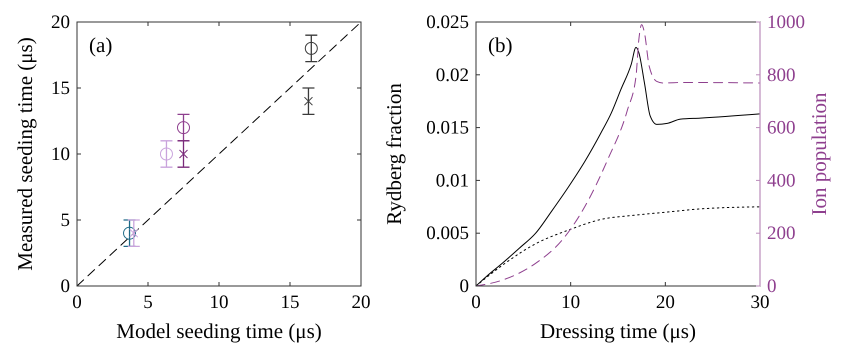 This screenshot has height=362, width=853. Describe the element at coordinates (819, 154) in the screenshot. I see `y2-axis-title: Ion population` at that location.